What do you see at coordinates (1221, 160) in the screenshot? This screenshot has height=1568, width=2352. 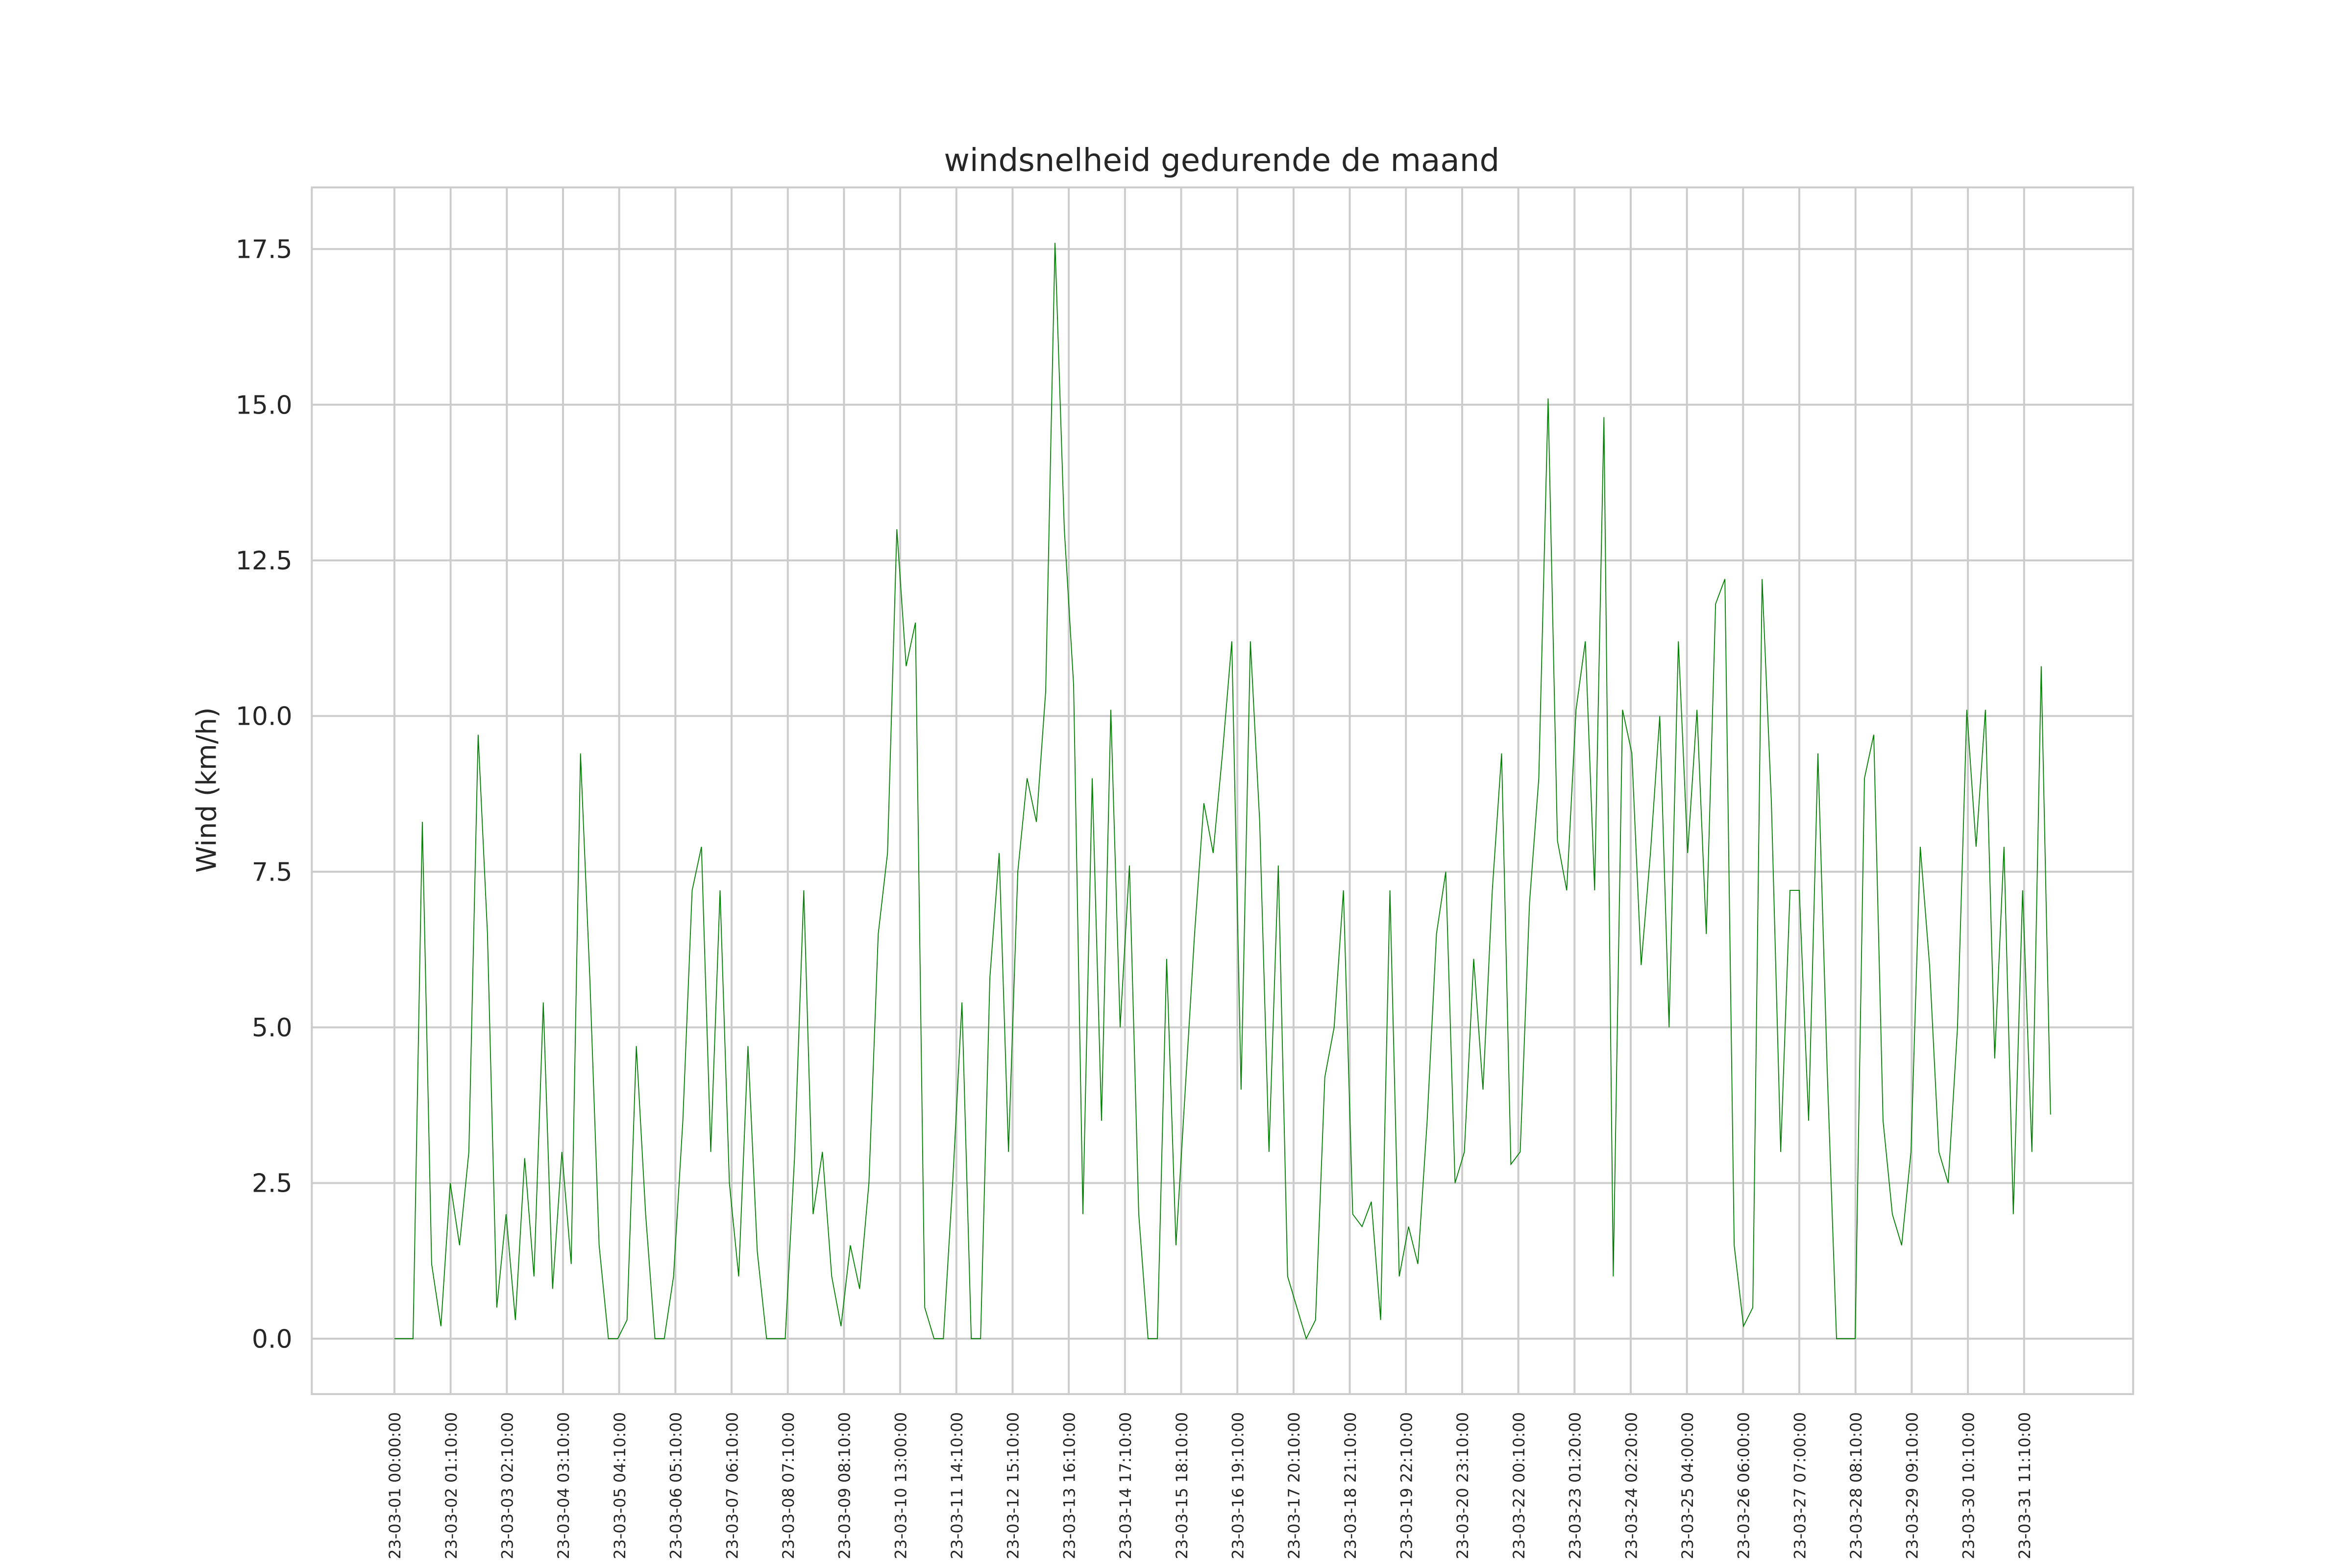 I see `chart-title: windsnelheid gedurende de maand` at bounding box center [1221, 160].